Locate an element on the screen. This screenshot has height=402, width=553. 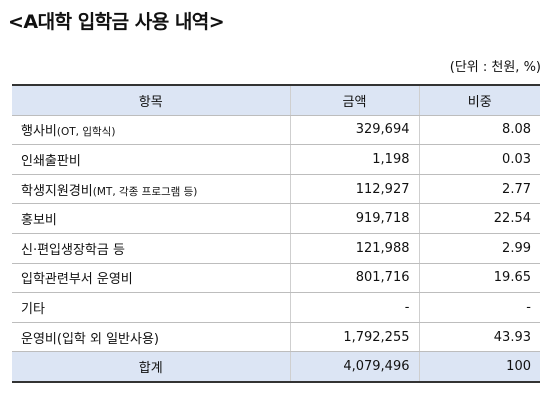
header-item: 항목 is located at coordinates (151, 100).